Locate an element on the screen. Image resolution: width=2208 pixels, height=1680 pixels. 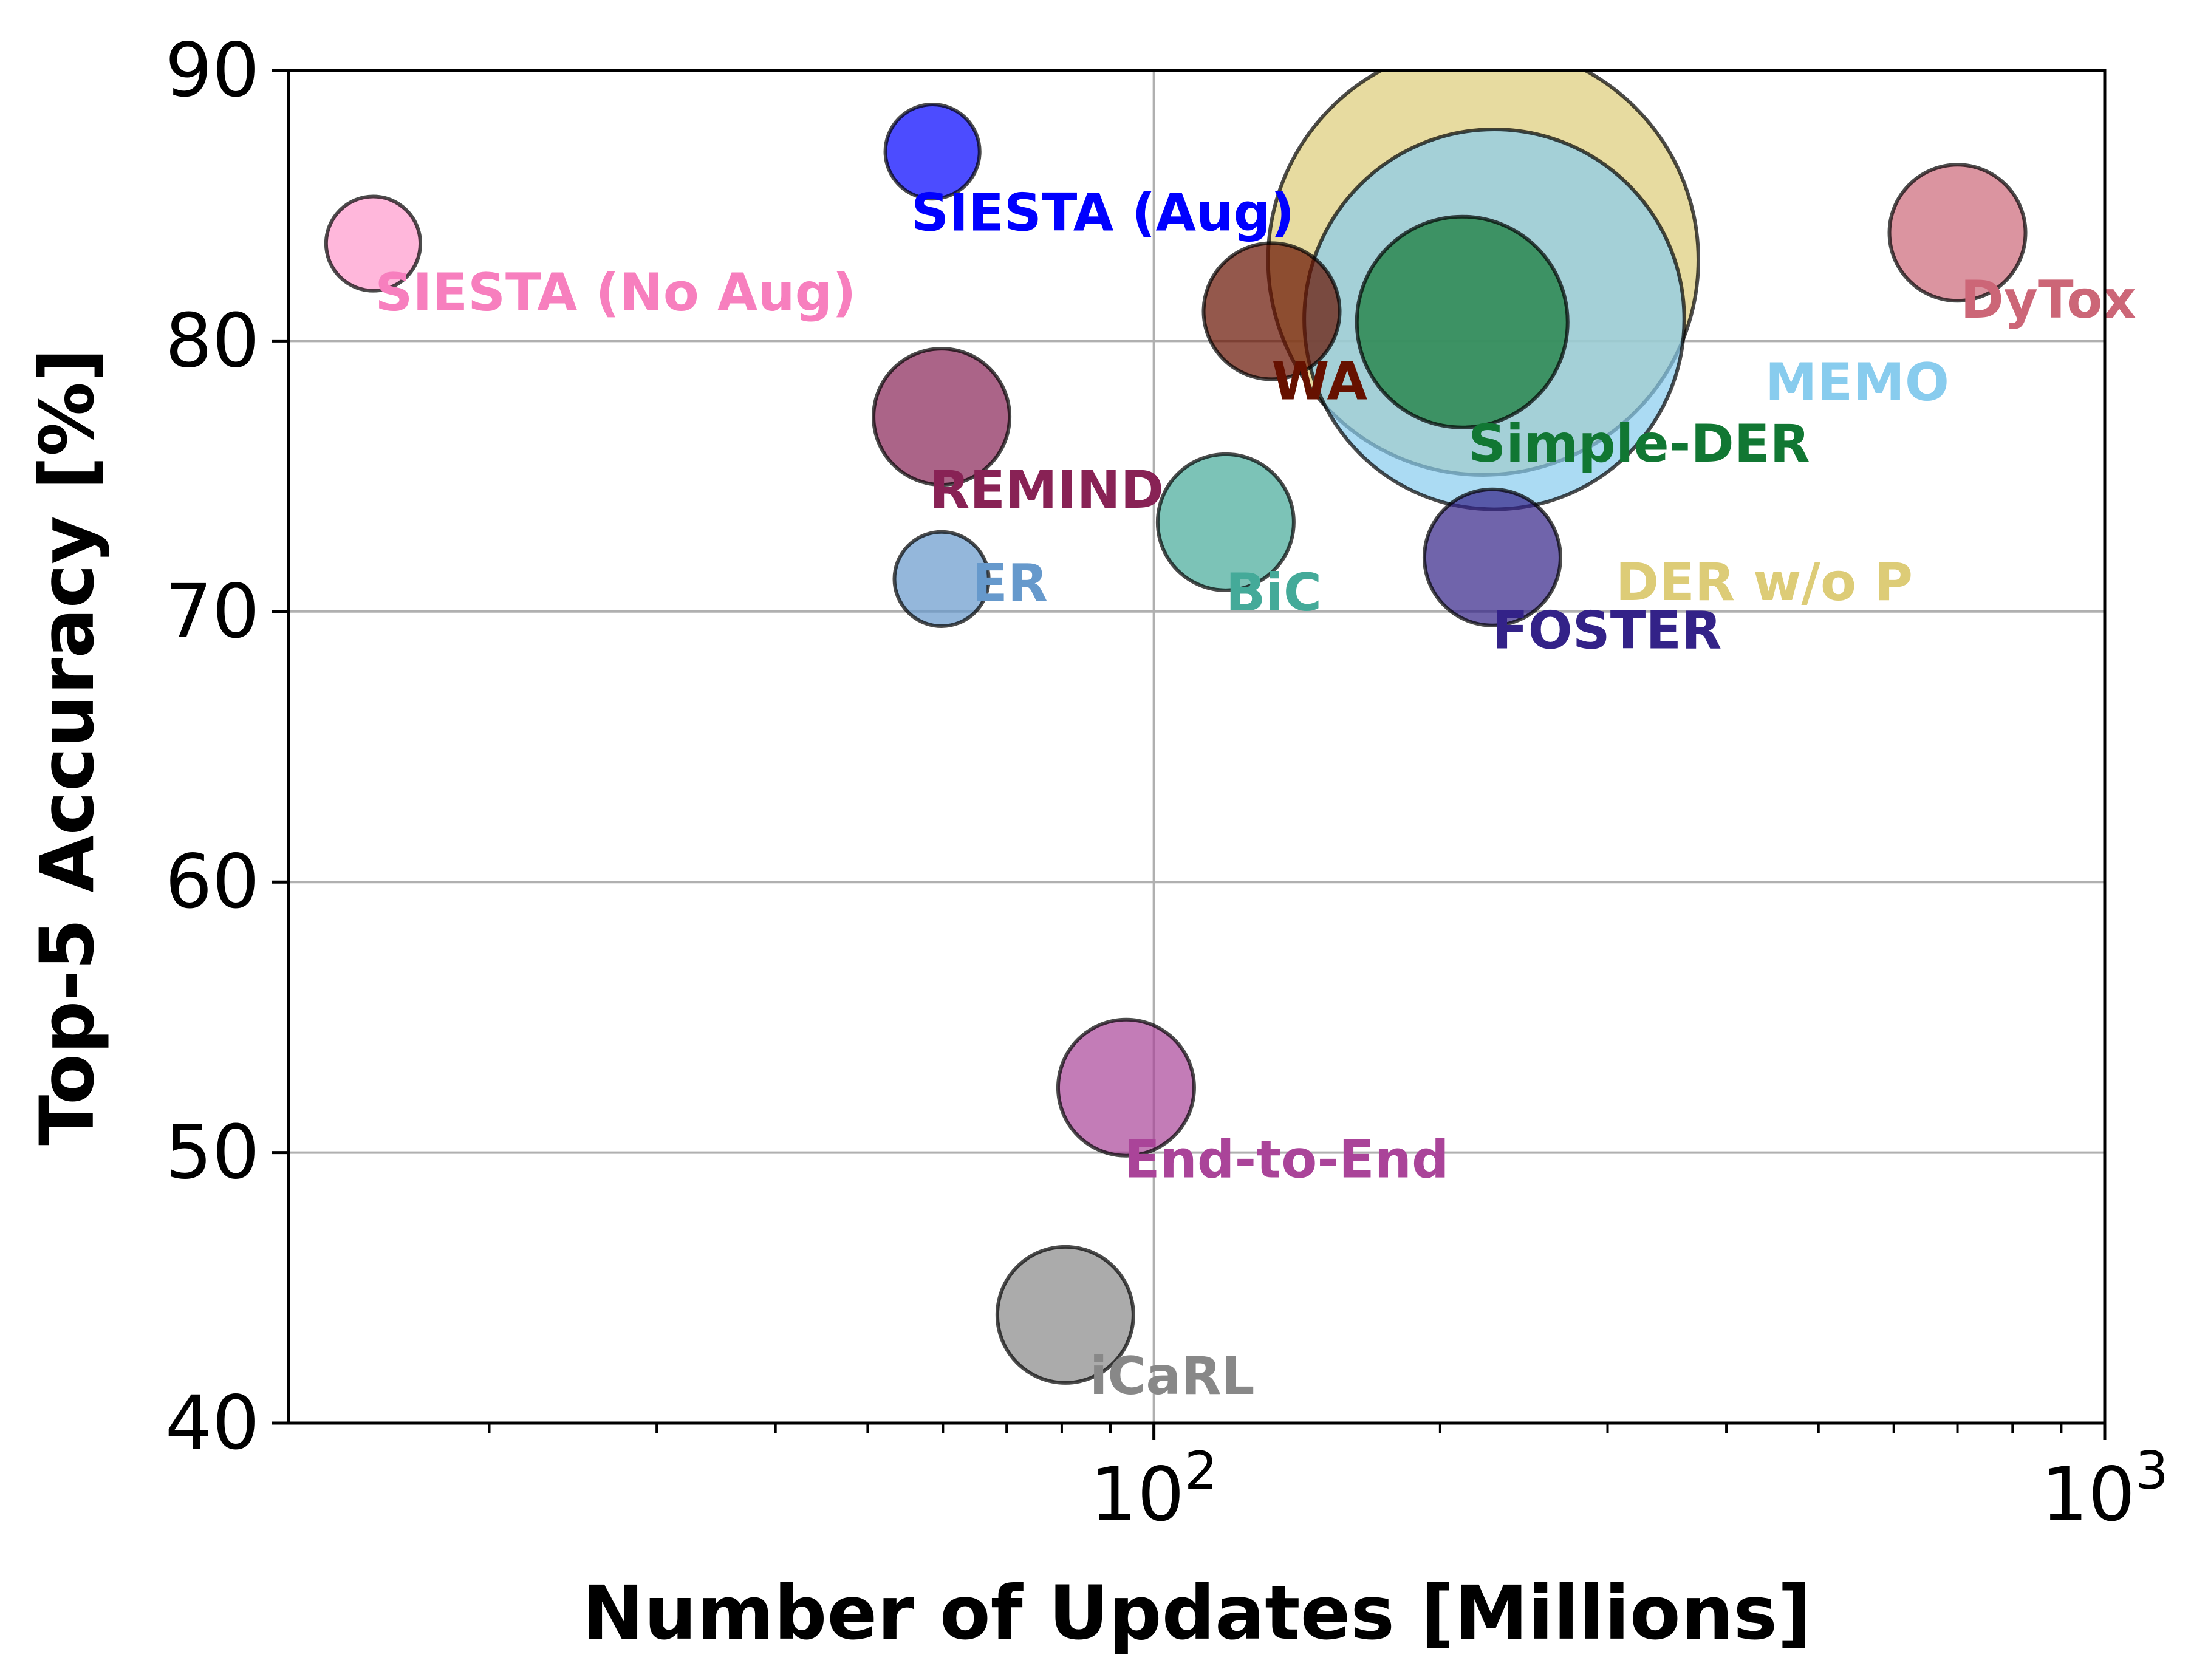
label-icarl: iCaRL is located at coordinates (1172, 1376).